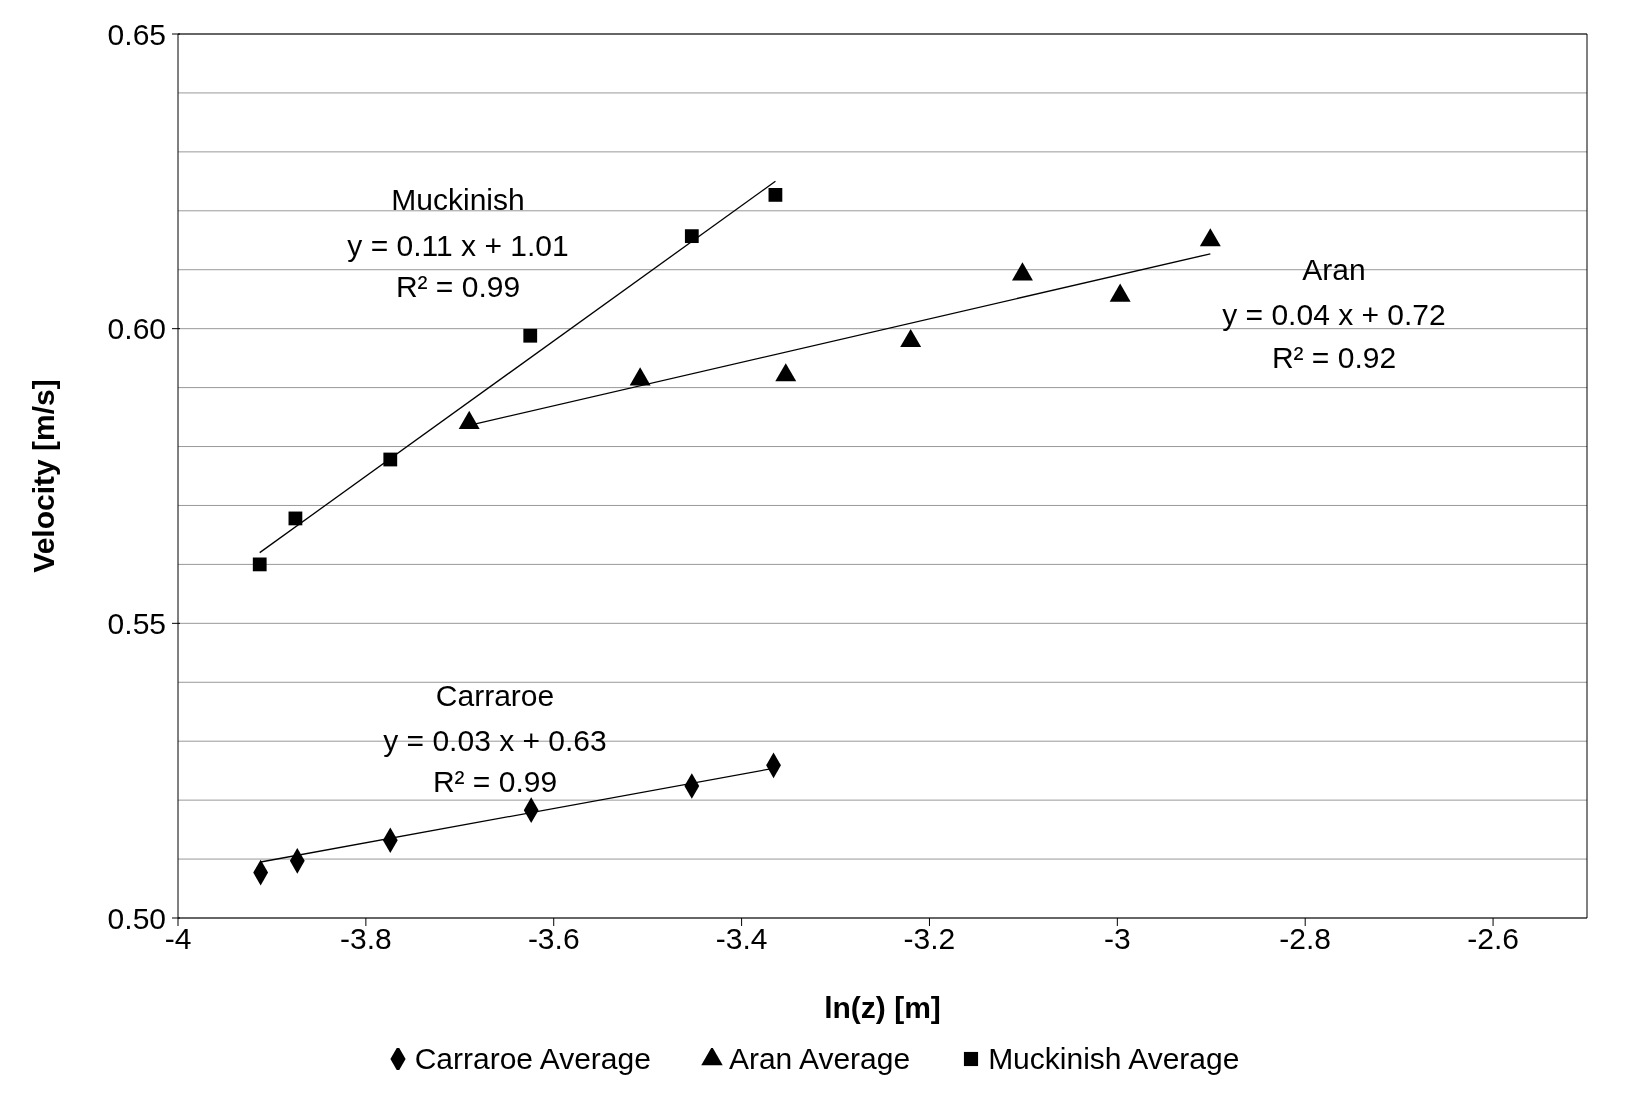 Image resolution: width=1633 pixels, height=1119 pixels. Describe the element at coordinates (1117, 939) in the screenshot. I see `x-tick-label: -3` at that location.